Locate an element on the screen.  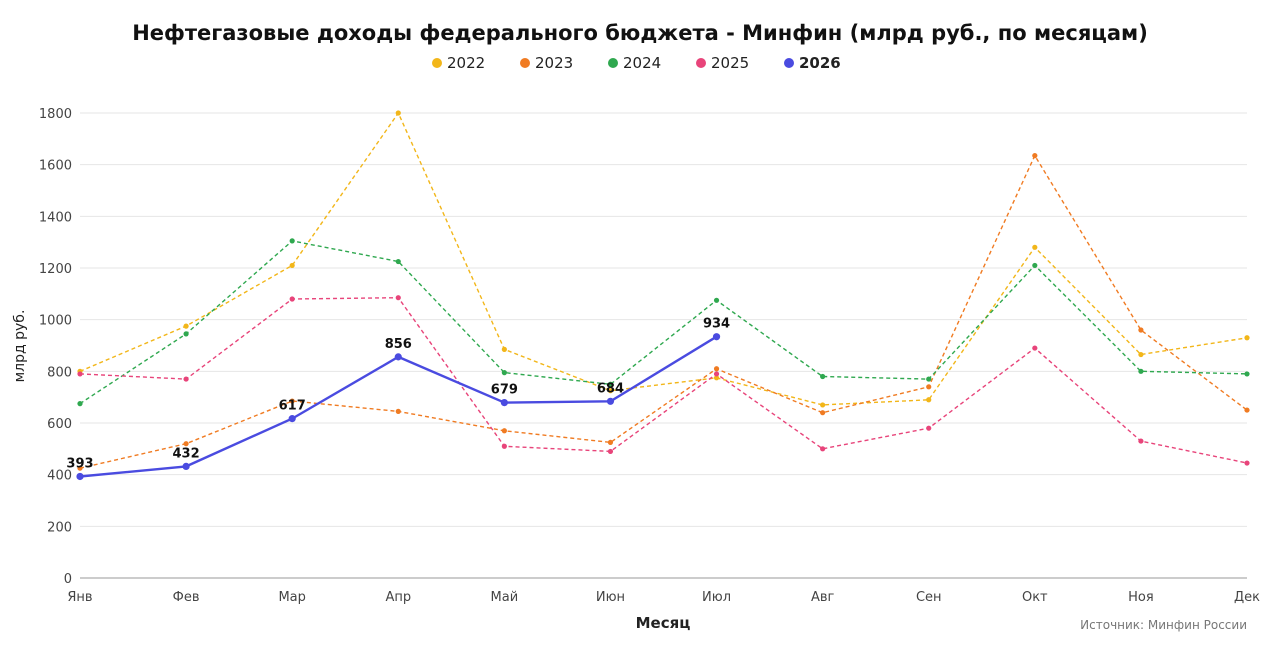
y-tick-label: 400 is located at coordinates (59, 476).